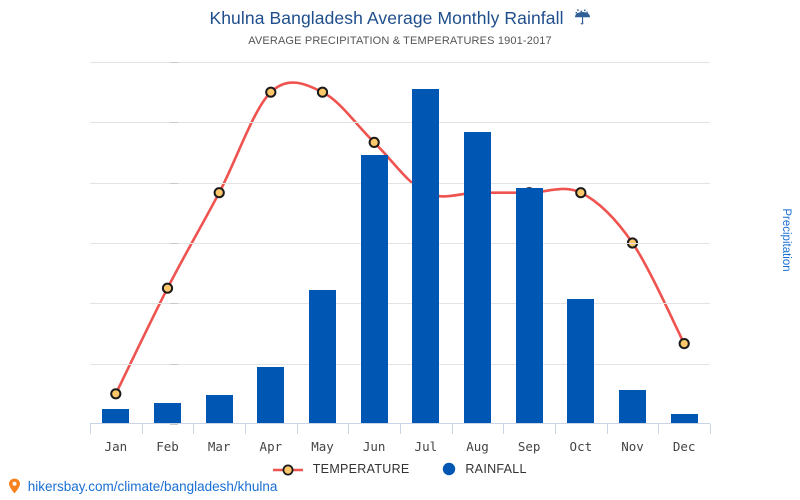  Describe the element at coordinates (219, 446) in the screenshot. I see `x-axis-tick-label: Mar` at that location.